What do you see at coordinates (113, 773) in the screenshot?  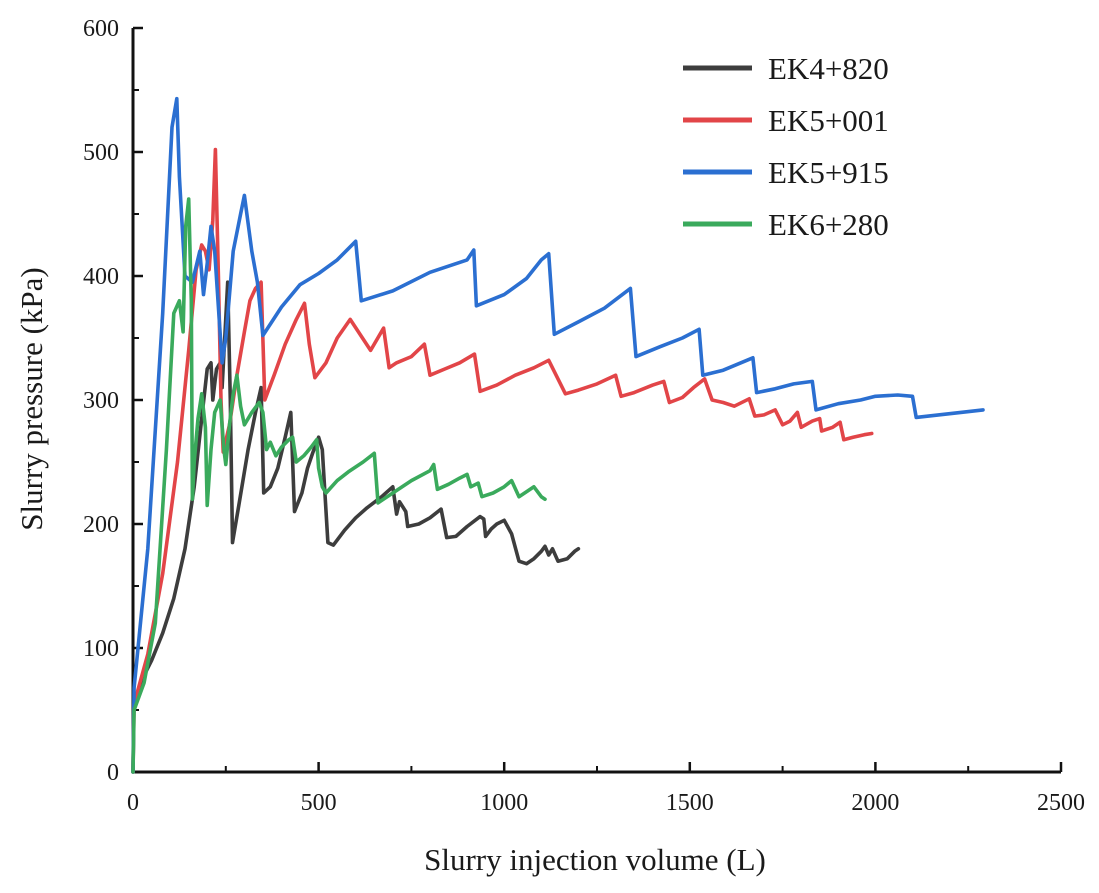 I see `y-tick-label: 0` at bounding box center [113, 773].